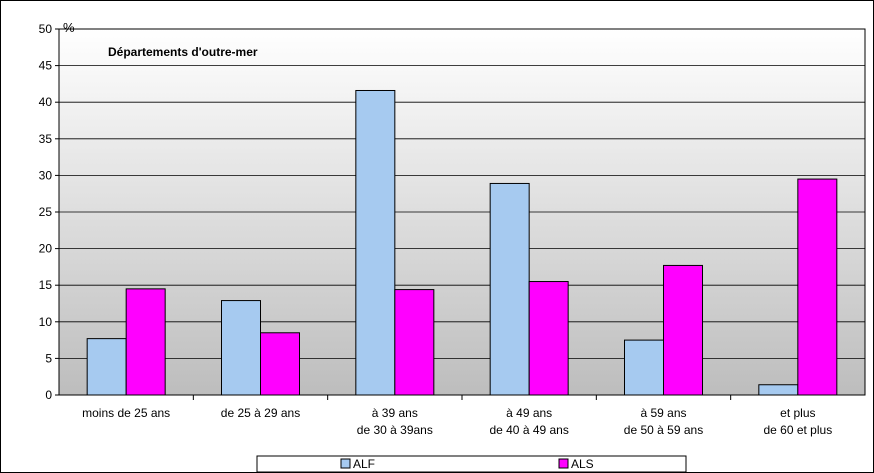 The height and width of the screenshot is (473, 874). Describe the element at coordinates (48, 358) in the screenshot. I see `y-tick-label: 5` at that location.